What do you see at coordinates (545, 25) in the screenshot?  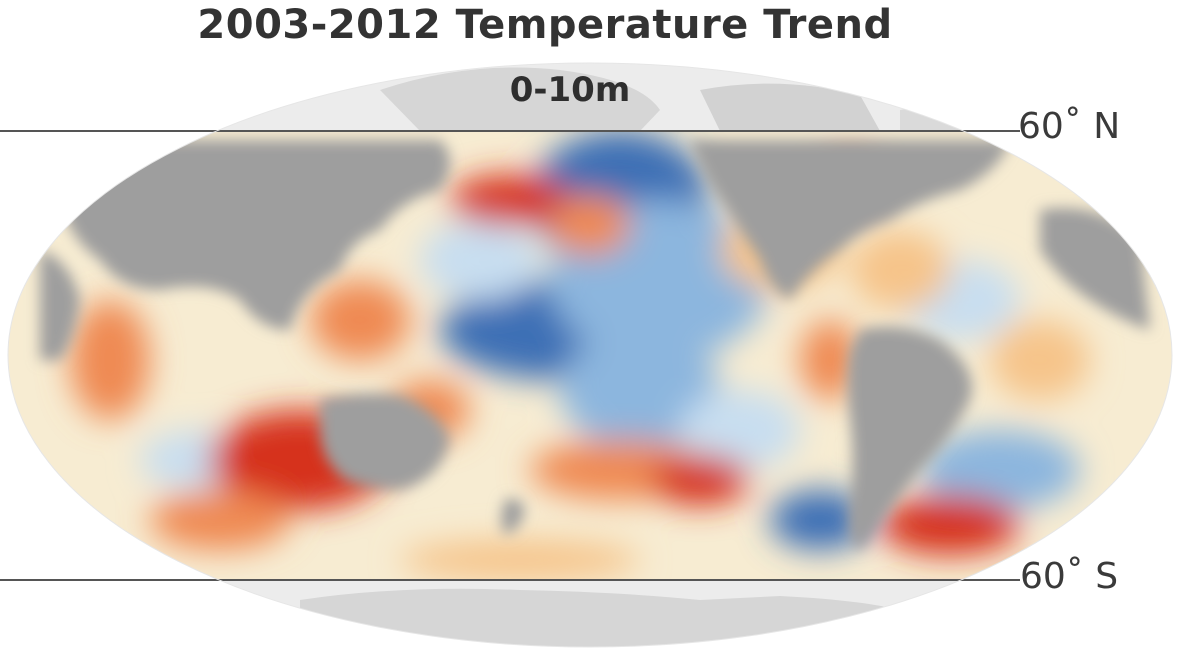 I see `map-title: 2003-2012 Temperature Trend` at bounding box center [545, 25].